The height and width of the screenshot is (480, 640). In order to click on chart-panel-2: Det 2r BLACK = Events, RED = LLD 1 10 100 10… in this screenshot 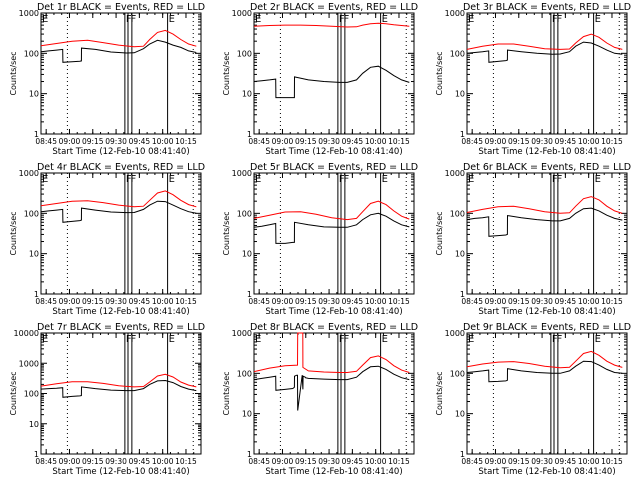, I will do `click(320, 79)`.